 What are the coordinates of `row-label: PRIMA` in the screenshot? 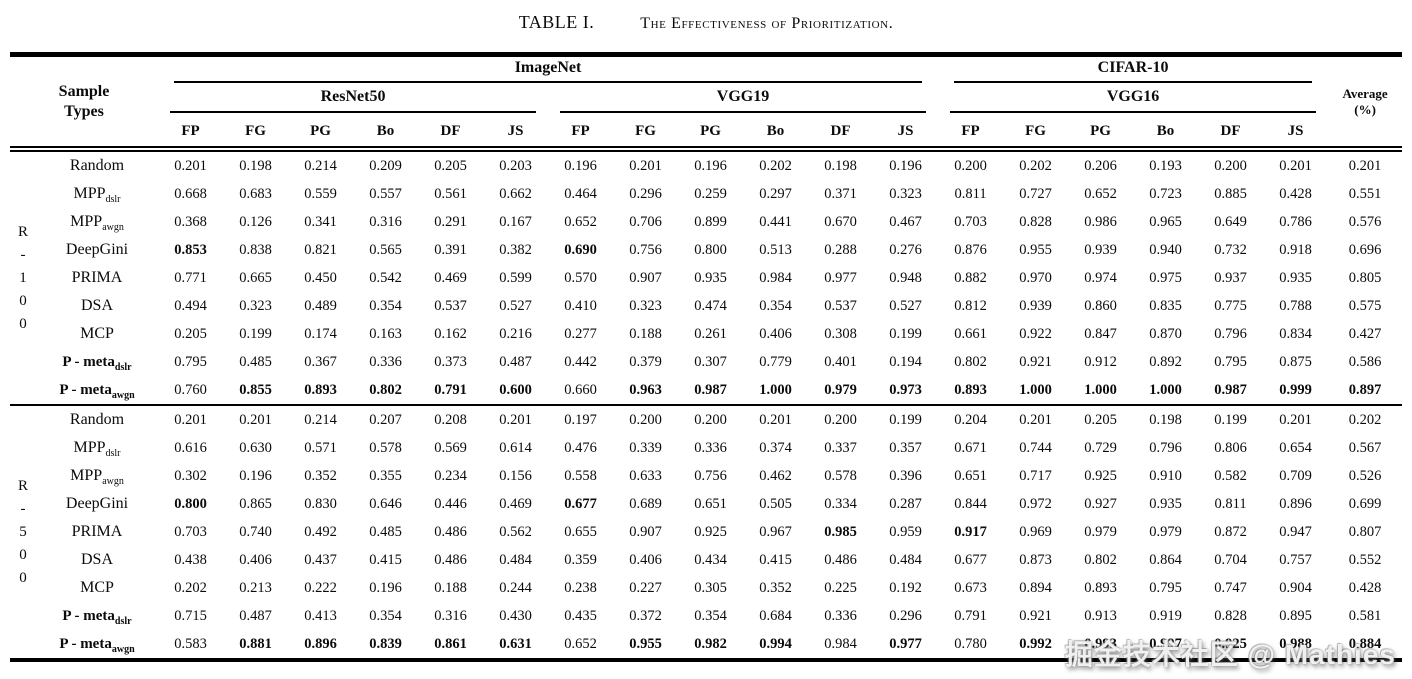 It's located at (97, 277).